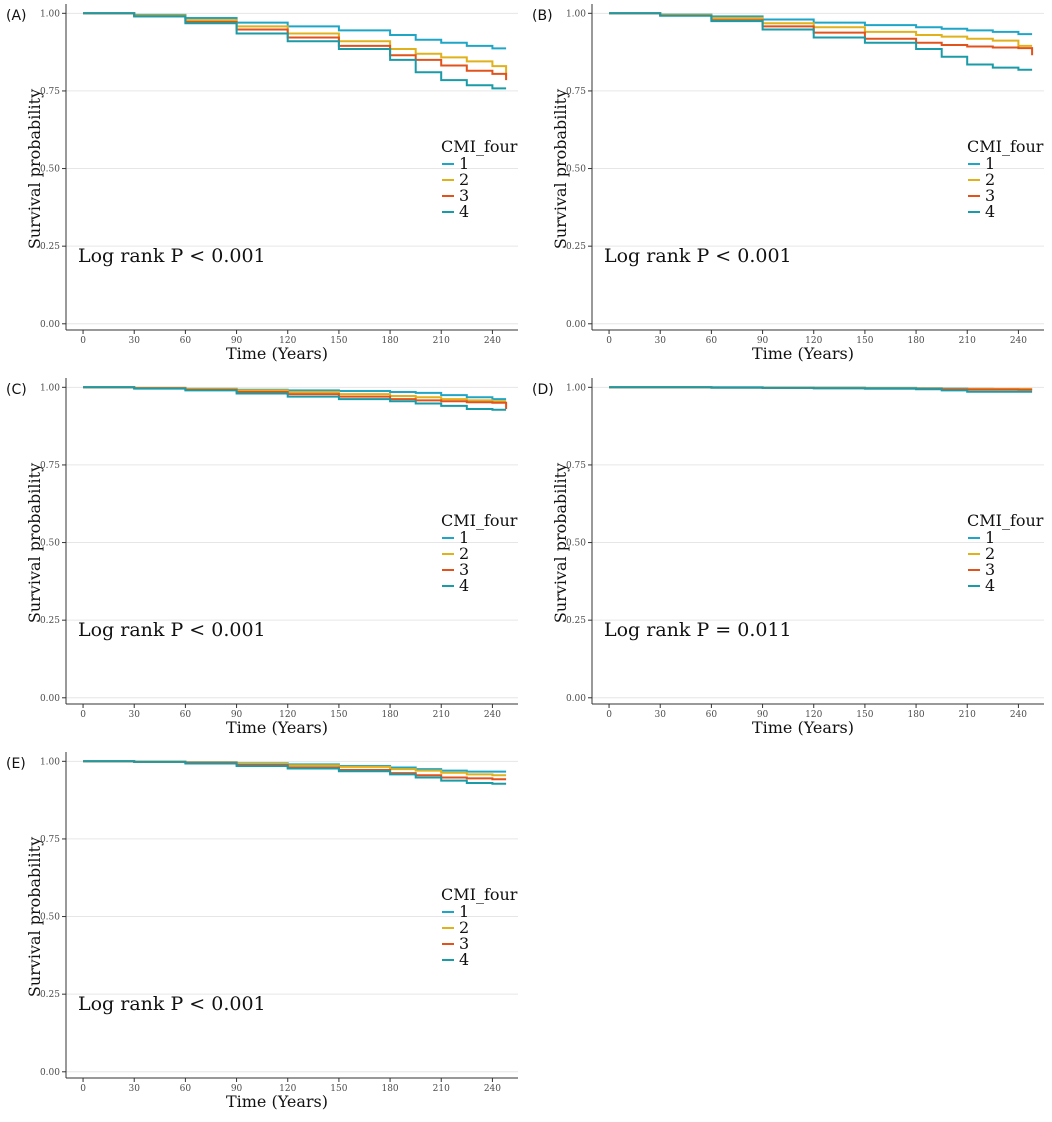 This screenshot has height=1122, width=1052. Describe the element at coordinates (16, 16) in the screenshot. I see `panel-label: (A)` at that location.